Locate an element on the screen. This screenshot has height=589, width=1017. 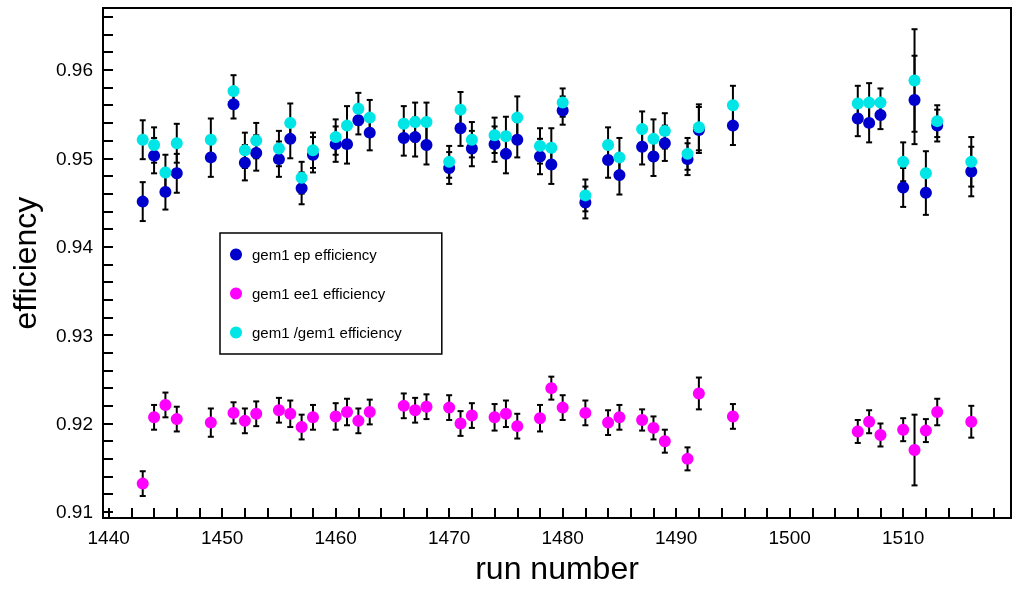
x-tick-label: 1470 is located at coordinates (449, 538).